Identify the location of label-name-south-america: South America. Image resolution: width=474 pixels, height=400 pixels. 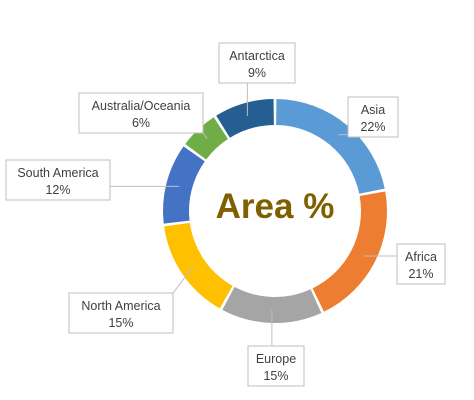
(57, 173).